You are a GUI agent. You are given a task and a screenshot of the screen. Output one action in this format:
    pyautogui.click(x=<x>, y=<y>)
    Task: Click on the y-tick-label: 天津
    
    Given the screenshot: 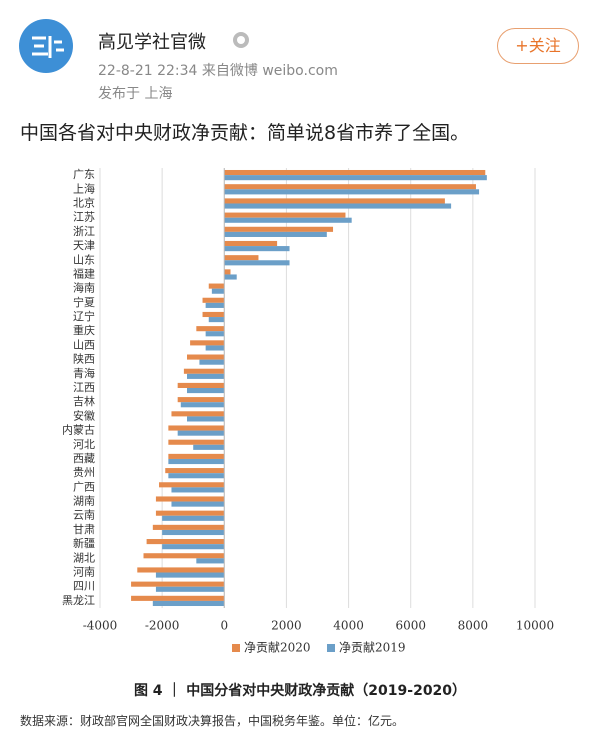 What is the action you would take?
    pyautogui.click(x=84, y=245)
    